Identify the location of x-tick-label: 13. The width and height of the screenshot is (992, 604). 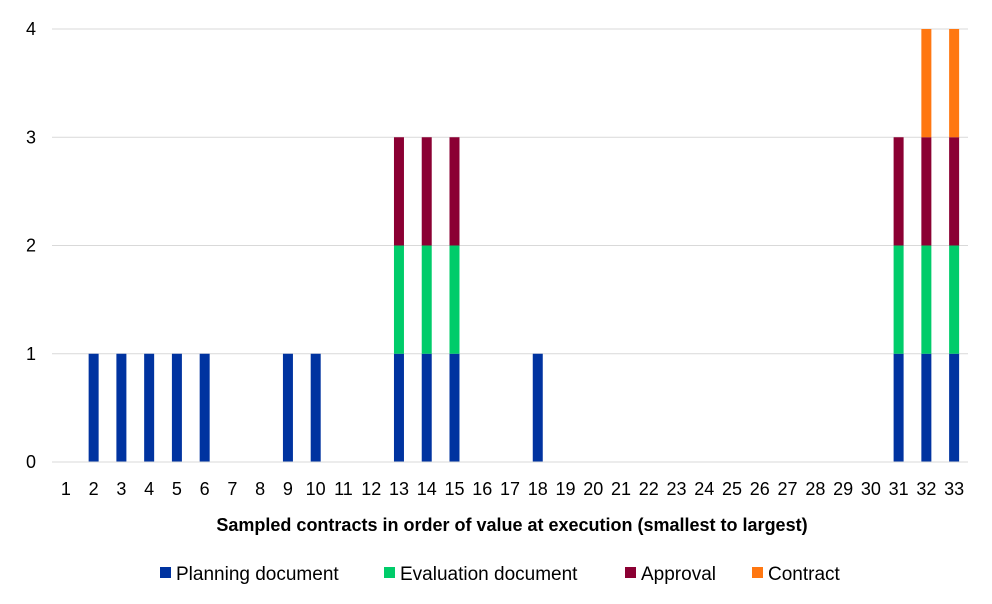
(399, 489).